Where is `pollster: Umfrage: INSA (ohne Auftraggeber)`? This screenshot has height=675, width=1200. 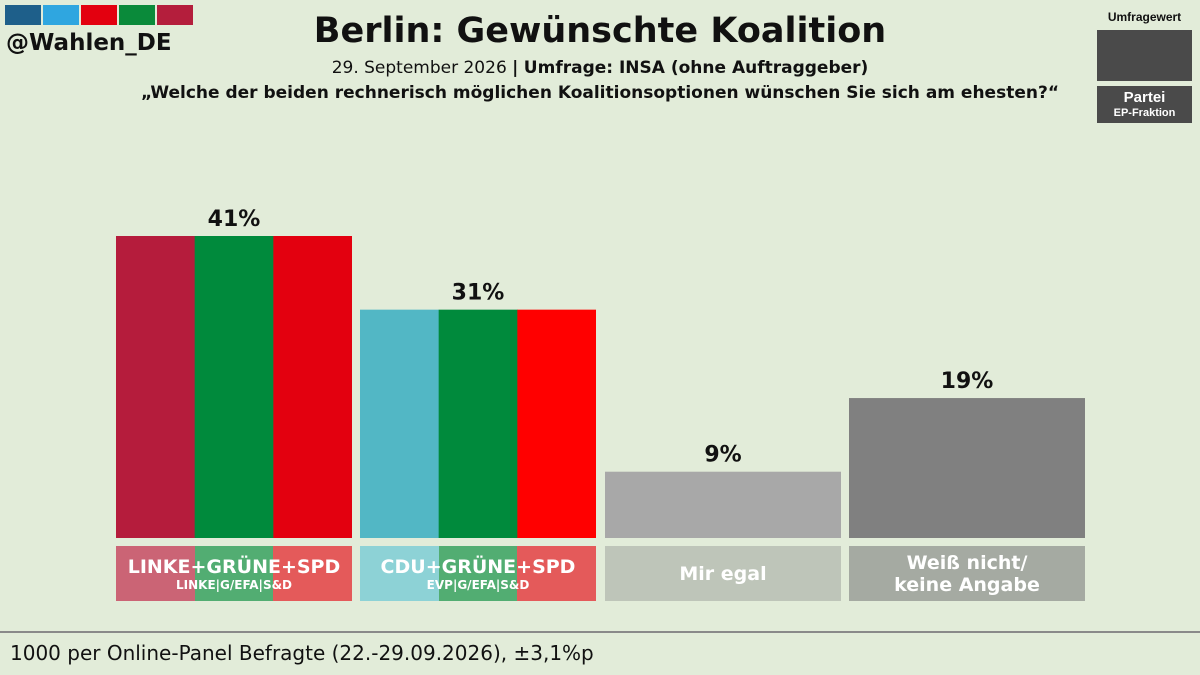
pollster: Umfrage: INSA (ohne Auftraggeber) is located at coordinates (696, 68).